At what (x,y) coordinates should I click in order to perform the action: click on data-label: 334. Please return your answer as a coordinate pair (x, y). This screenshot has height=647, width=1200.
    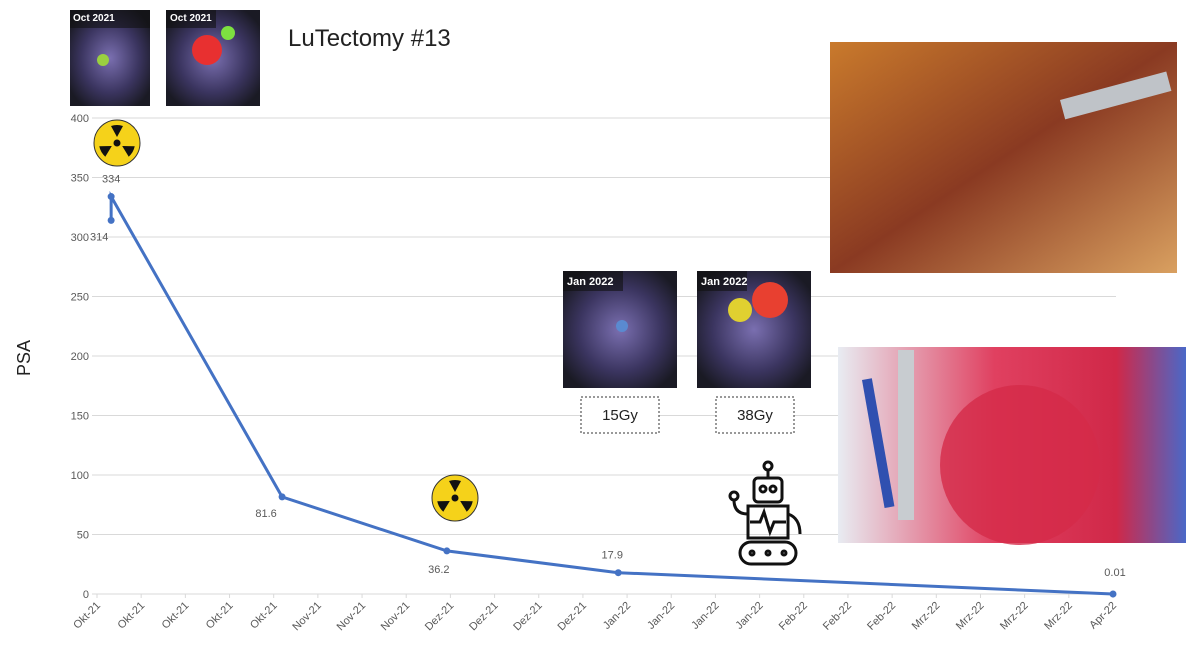
    Looking at the image, I should click on (111, 180).